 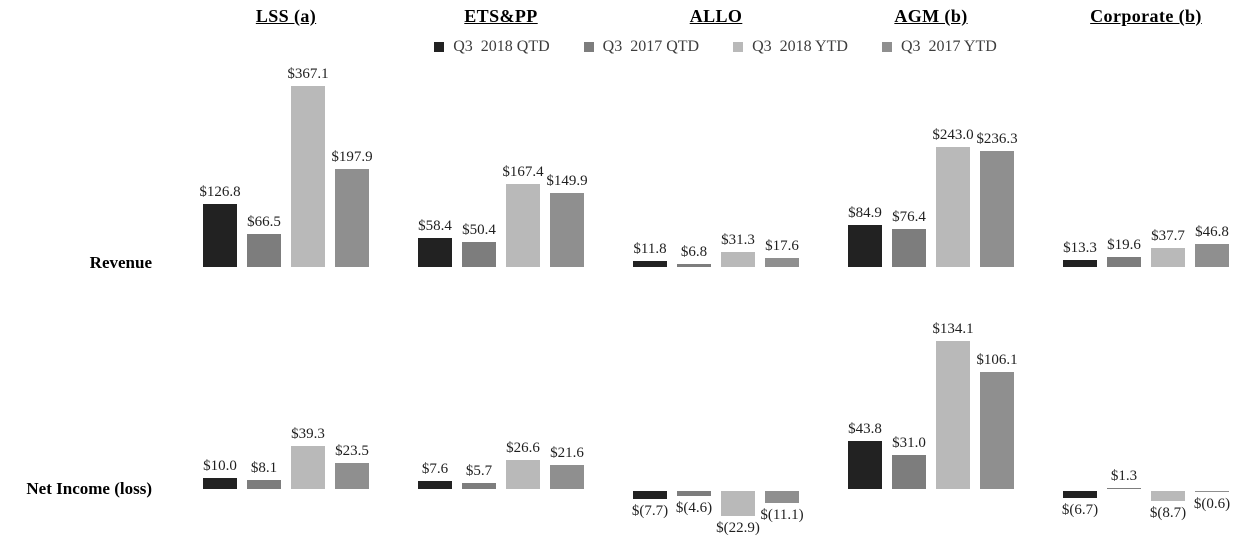 I want to click on value-label-net-income-loss-lss-a-q3-2018-qtd: $10.0, so click(x=220, y=466).